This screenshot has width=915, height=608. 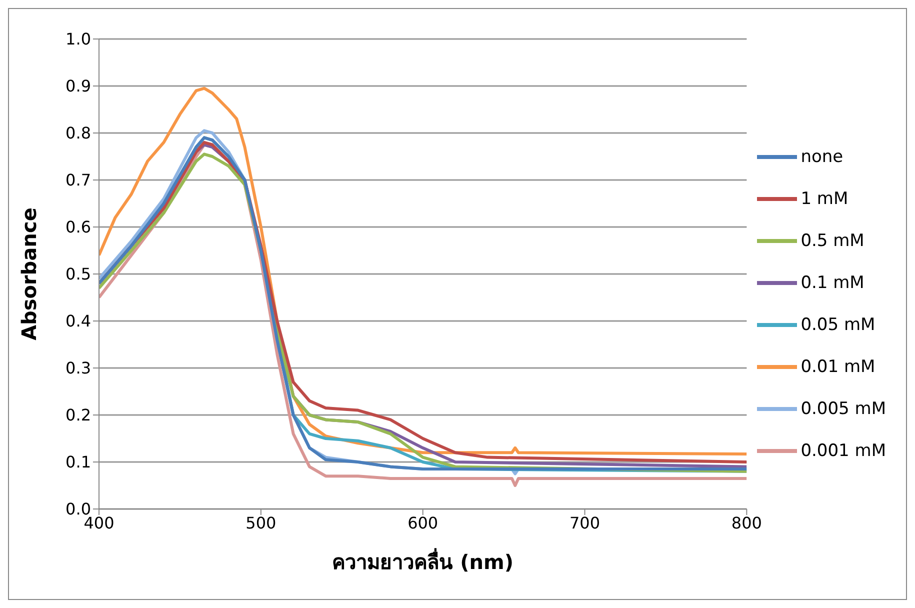 I want to click on y-tick-label: 0.9, so click(x=78, y=86).